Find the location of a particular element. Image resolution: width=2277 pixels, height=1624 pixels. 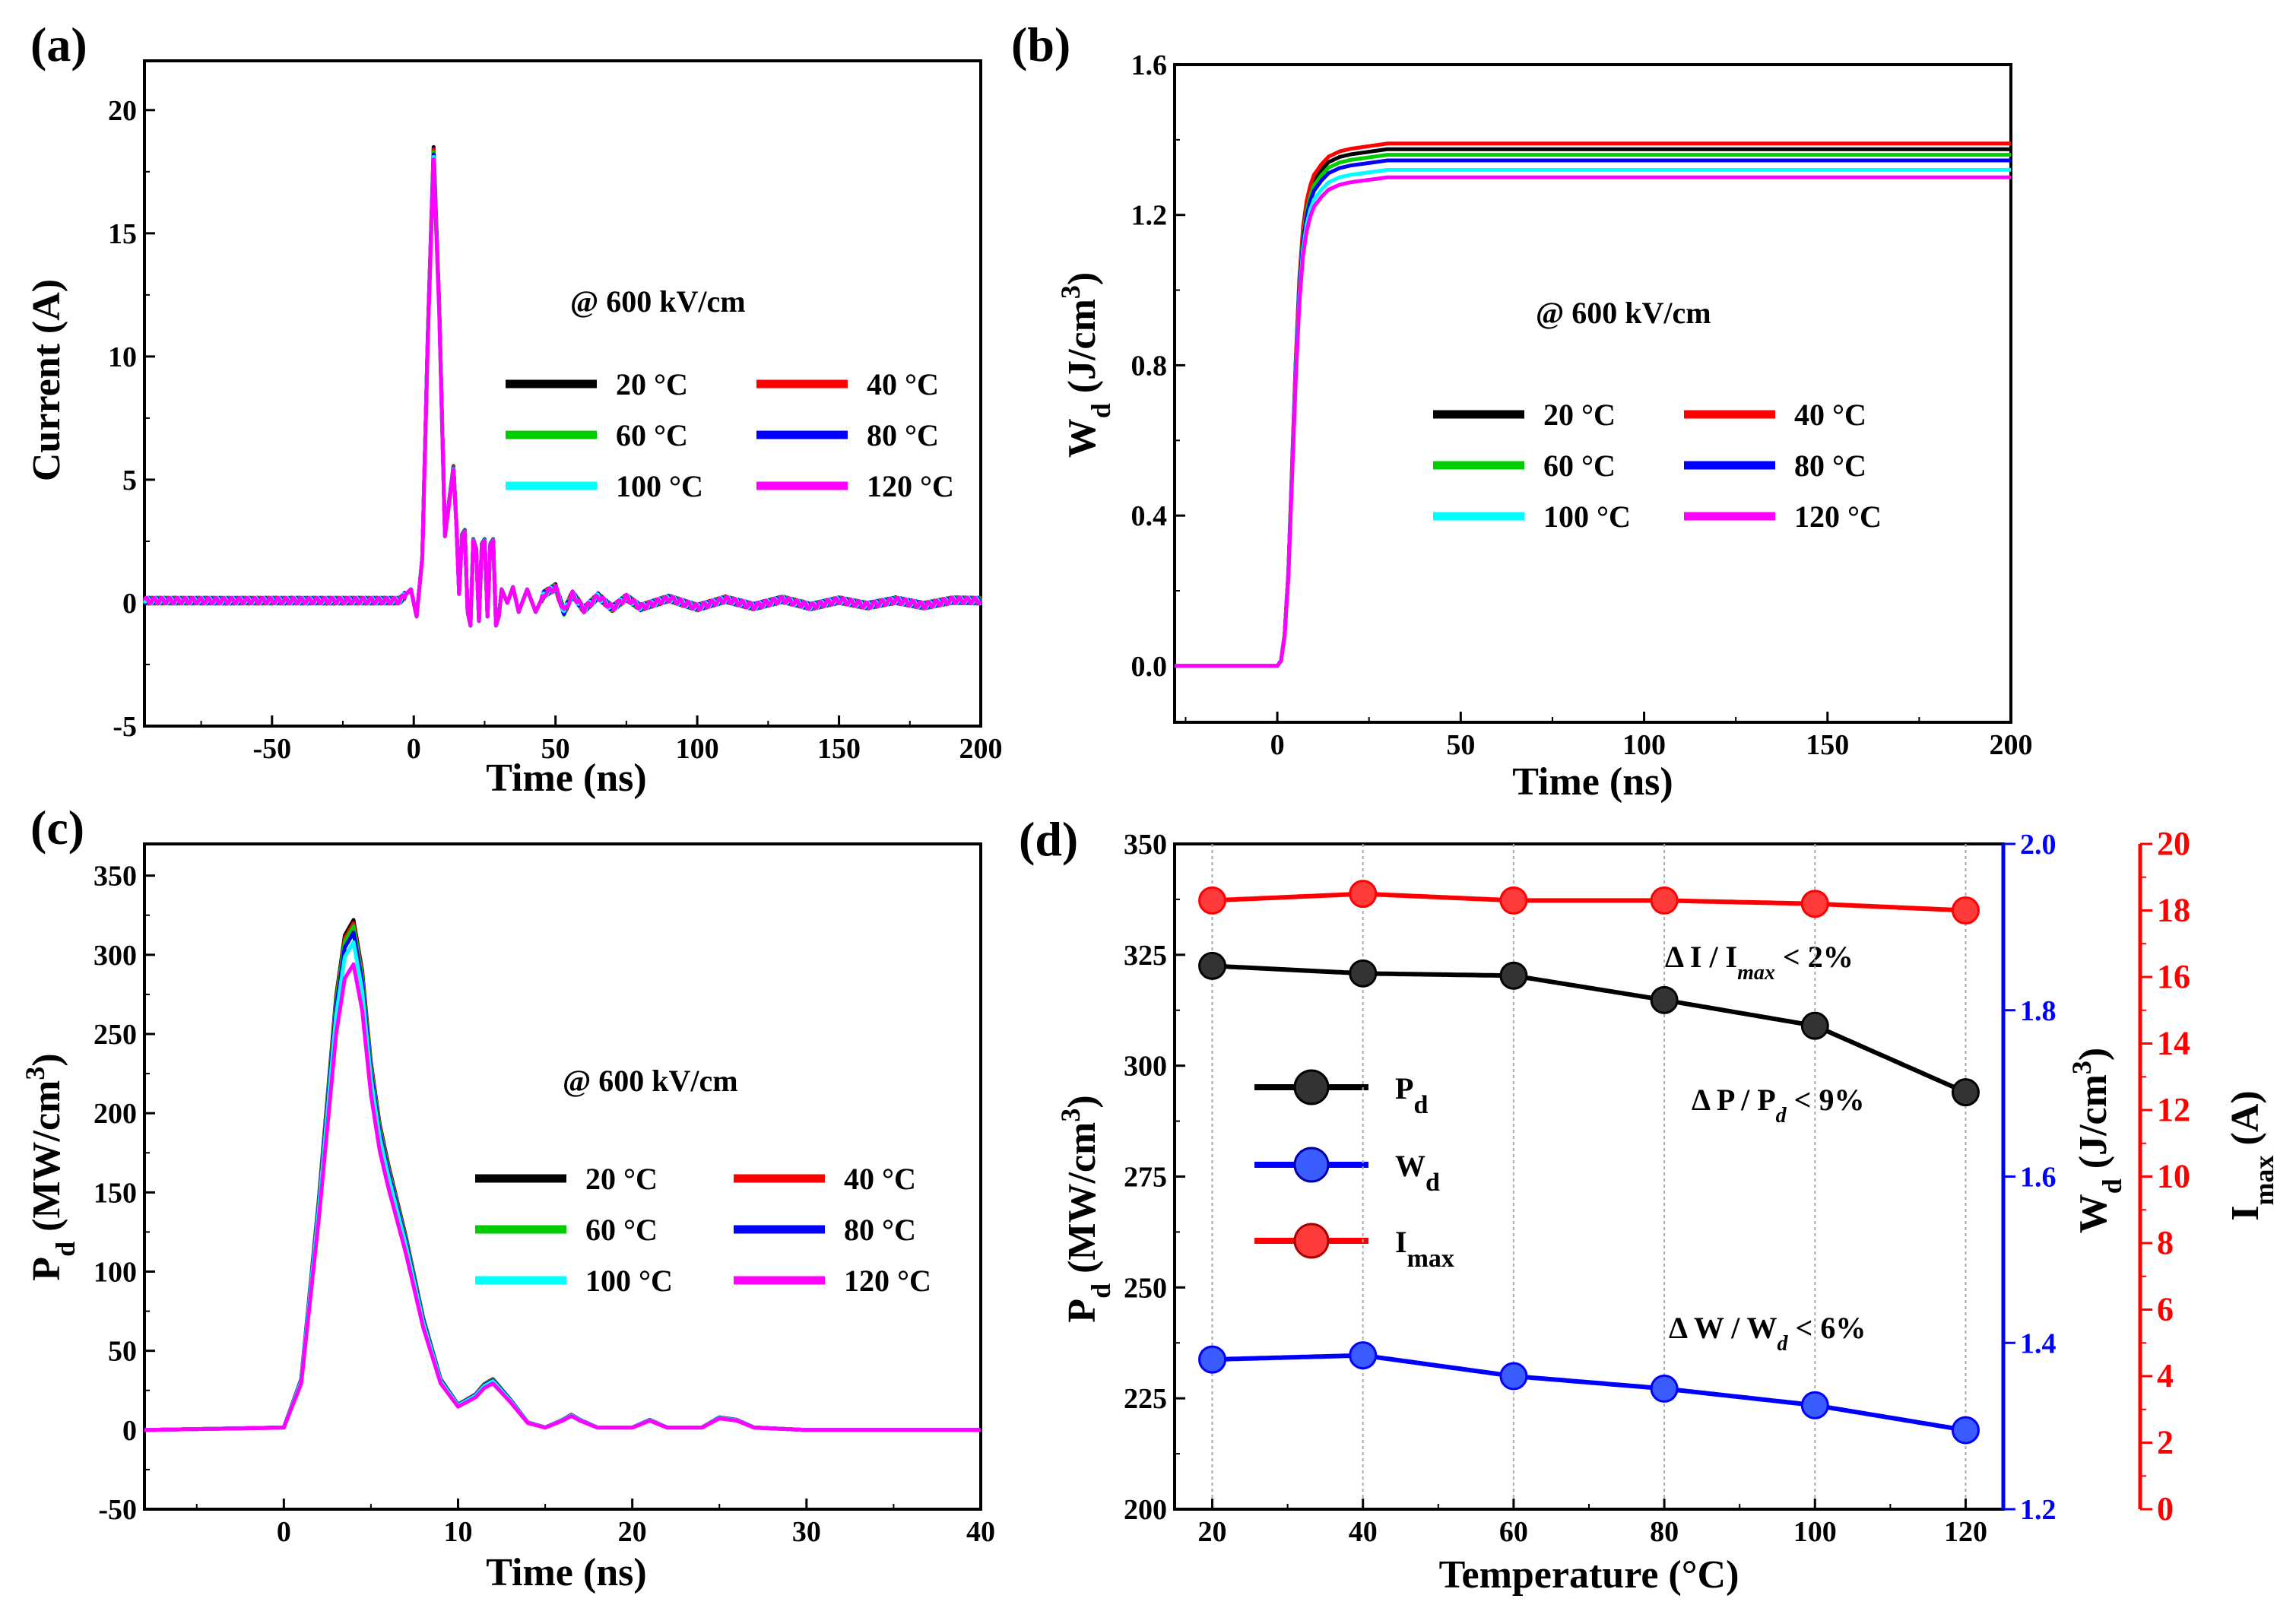

panel-a-legend-label: 20 °C is located at coordinates (652, 384).